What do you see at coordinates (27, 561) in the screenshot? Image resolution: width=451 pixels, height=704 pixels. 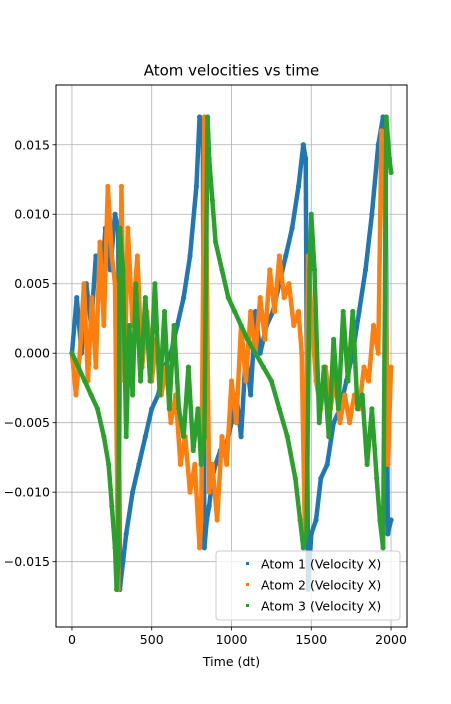 I see `y-tick-label: −0.015` at bounding box center [27, 561].